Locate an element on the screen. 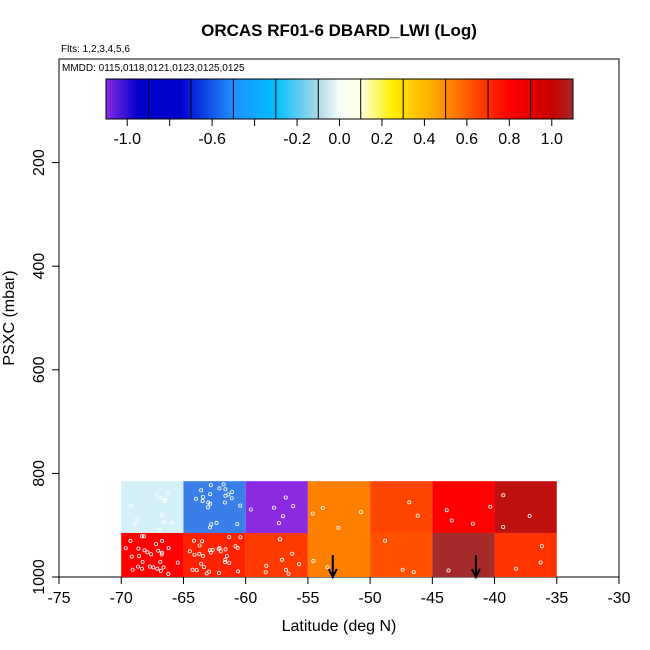 This screenshot has height=650, width=650. x-axis-label: Latitude (deg N) is located at coordinates (339, 626).